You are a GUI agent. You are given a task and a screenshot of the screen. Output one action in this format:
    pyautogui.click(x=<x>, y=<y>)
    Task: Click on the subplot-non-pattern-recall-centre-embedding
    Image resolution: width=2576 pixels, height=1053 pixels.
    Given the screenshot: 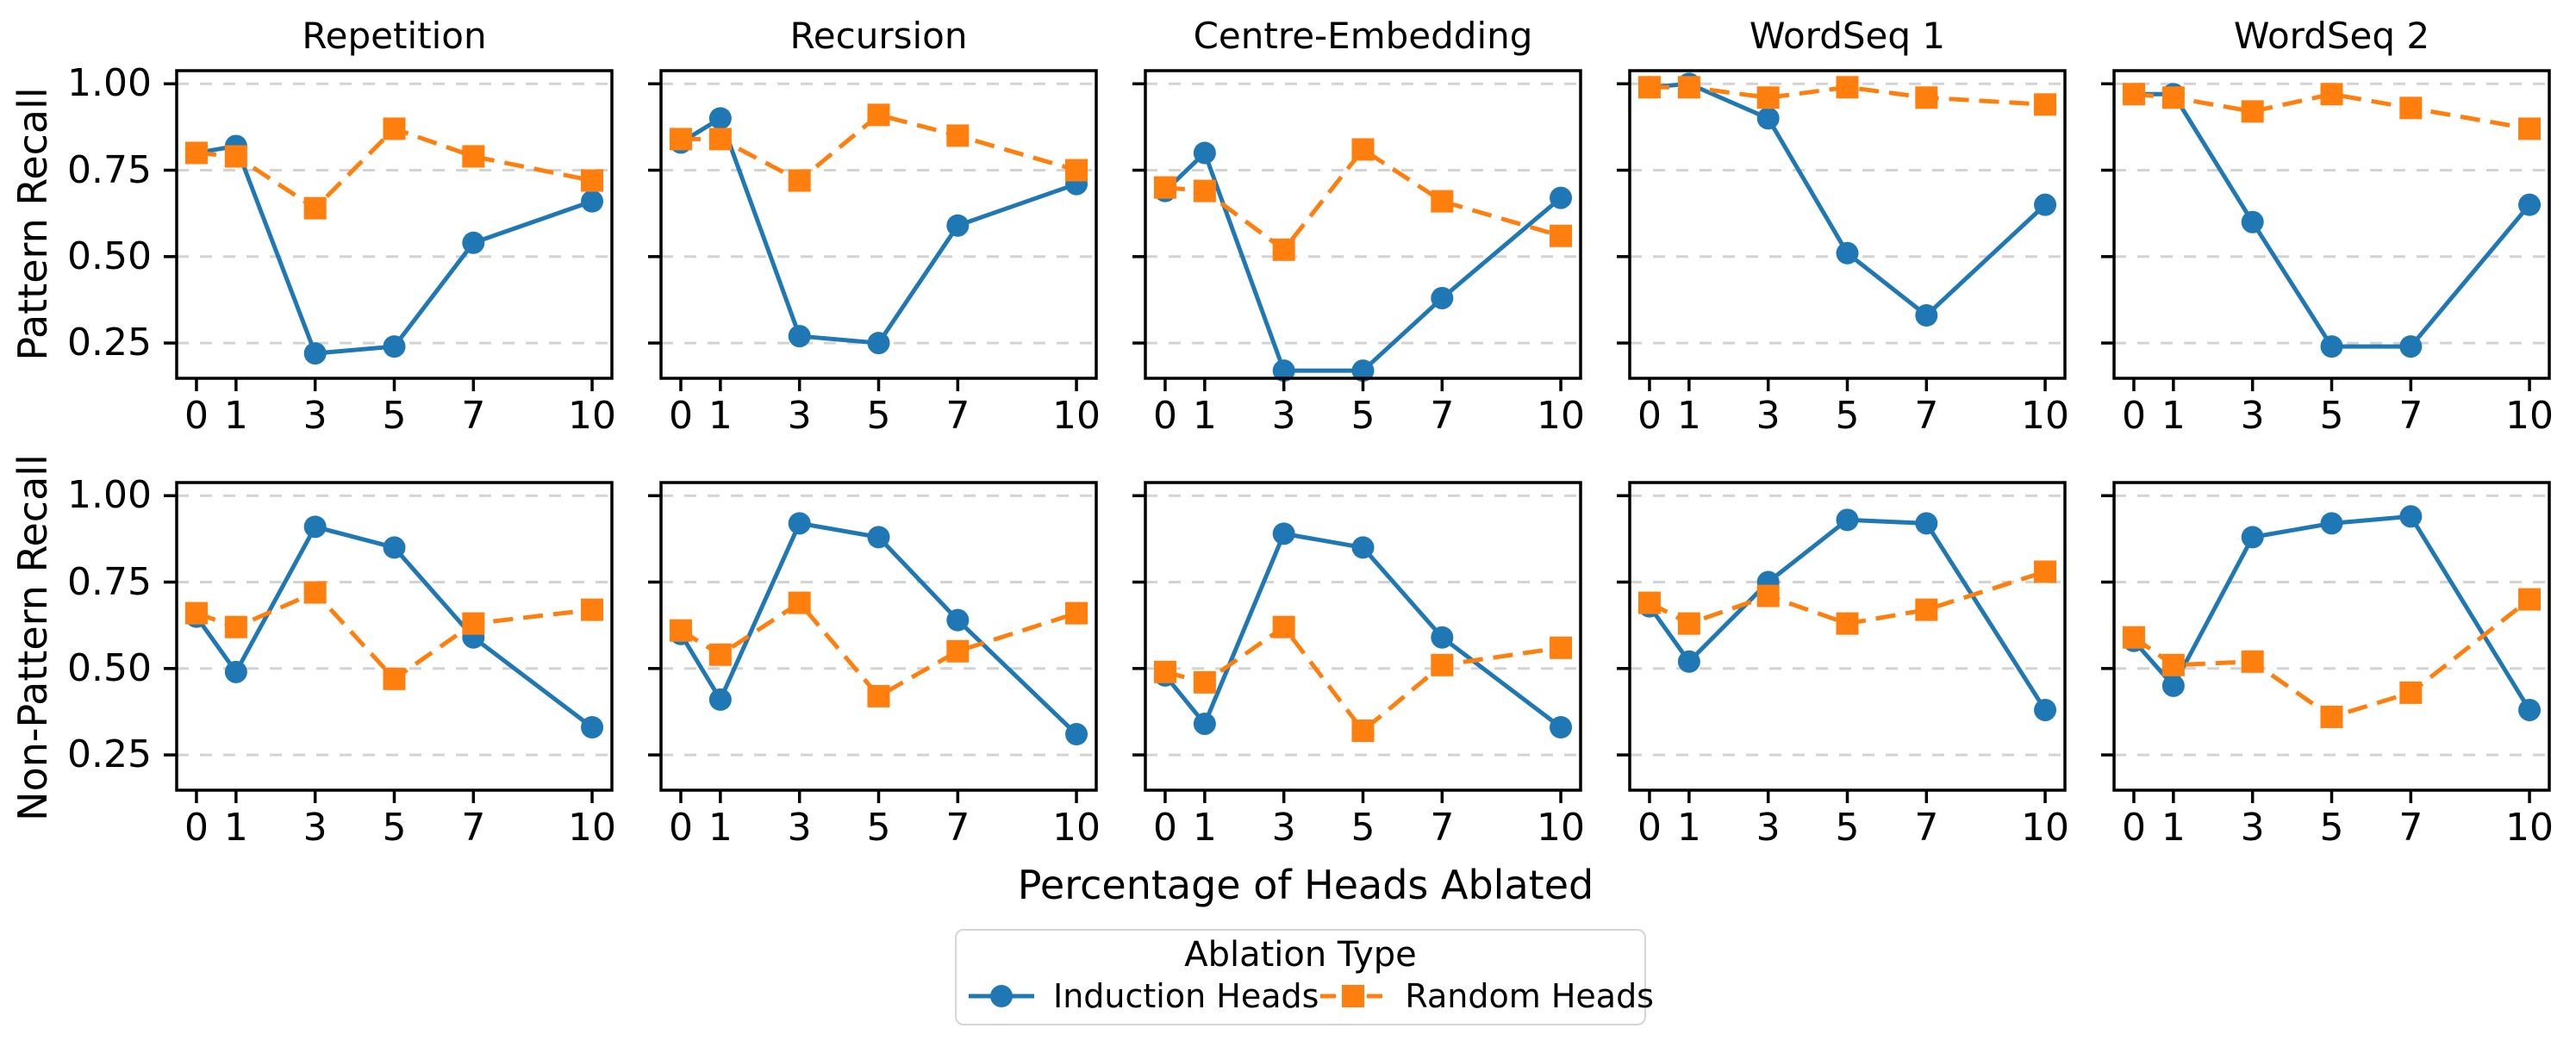 What is the action you would take?
    pyautogui.click(x=1357, y=642)
    